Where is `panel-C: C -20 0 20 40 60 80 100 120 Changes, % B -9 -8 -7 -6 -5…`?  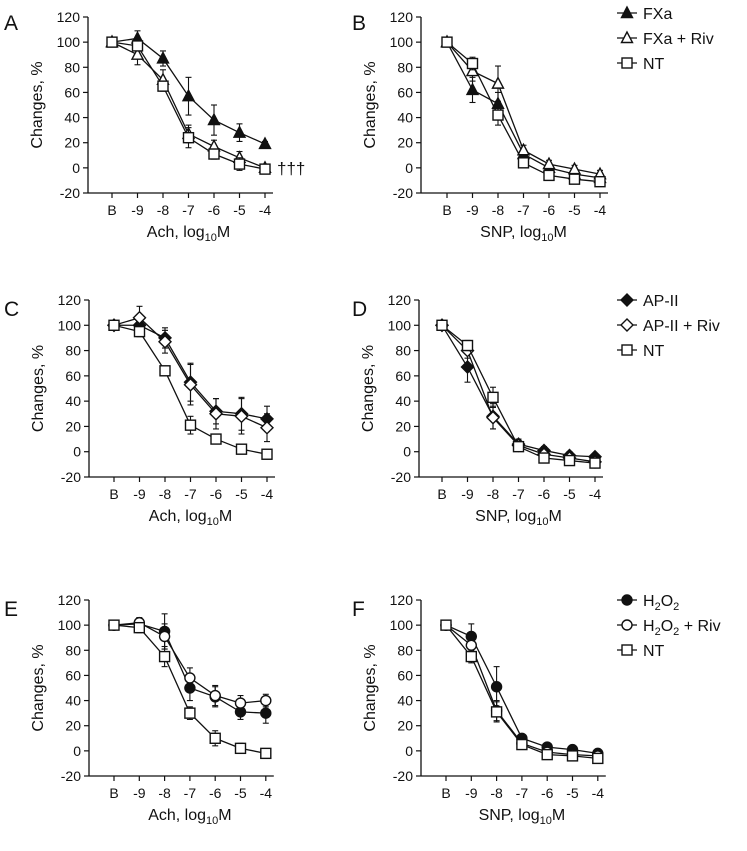
panel-C: C -20 0 20 40 60 80 100 120 Changes, % B -9 -8 -7 -6 -5… is located at coordinates (139, 410).